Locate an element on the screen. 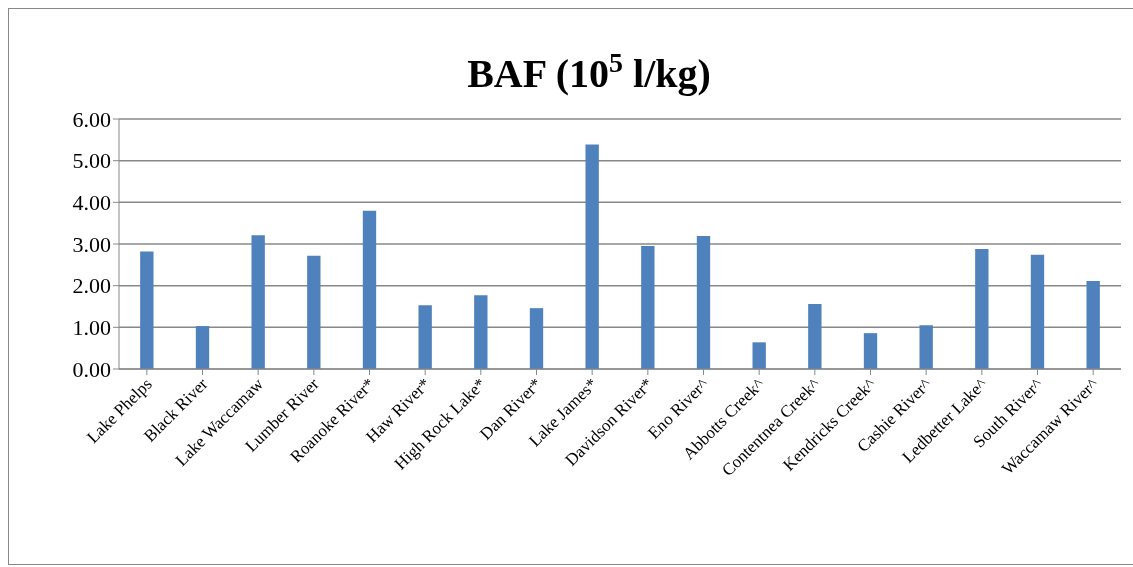 The width and height of the screenshot is (1133, 567). y-tick-label: 6.00 is located at coordinates (91, 119).